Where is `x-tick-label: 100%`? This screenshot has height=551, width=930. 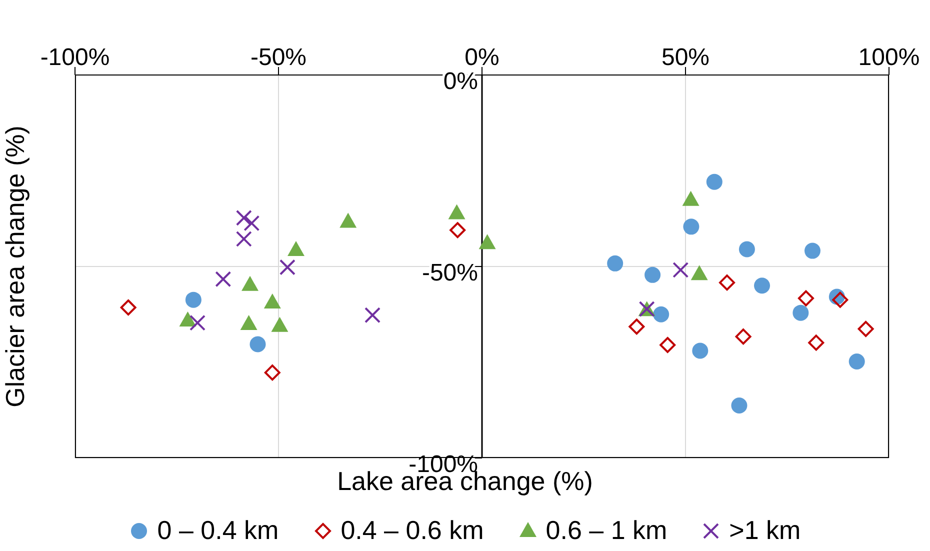 x-tick-label: 100% is located at coordinates (889, 57).